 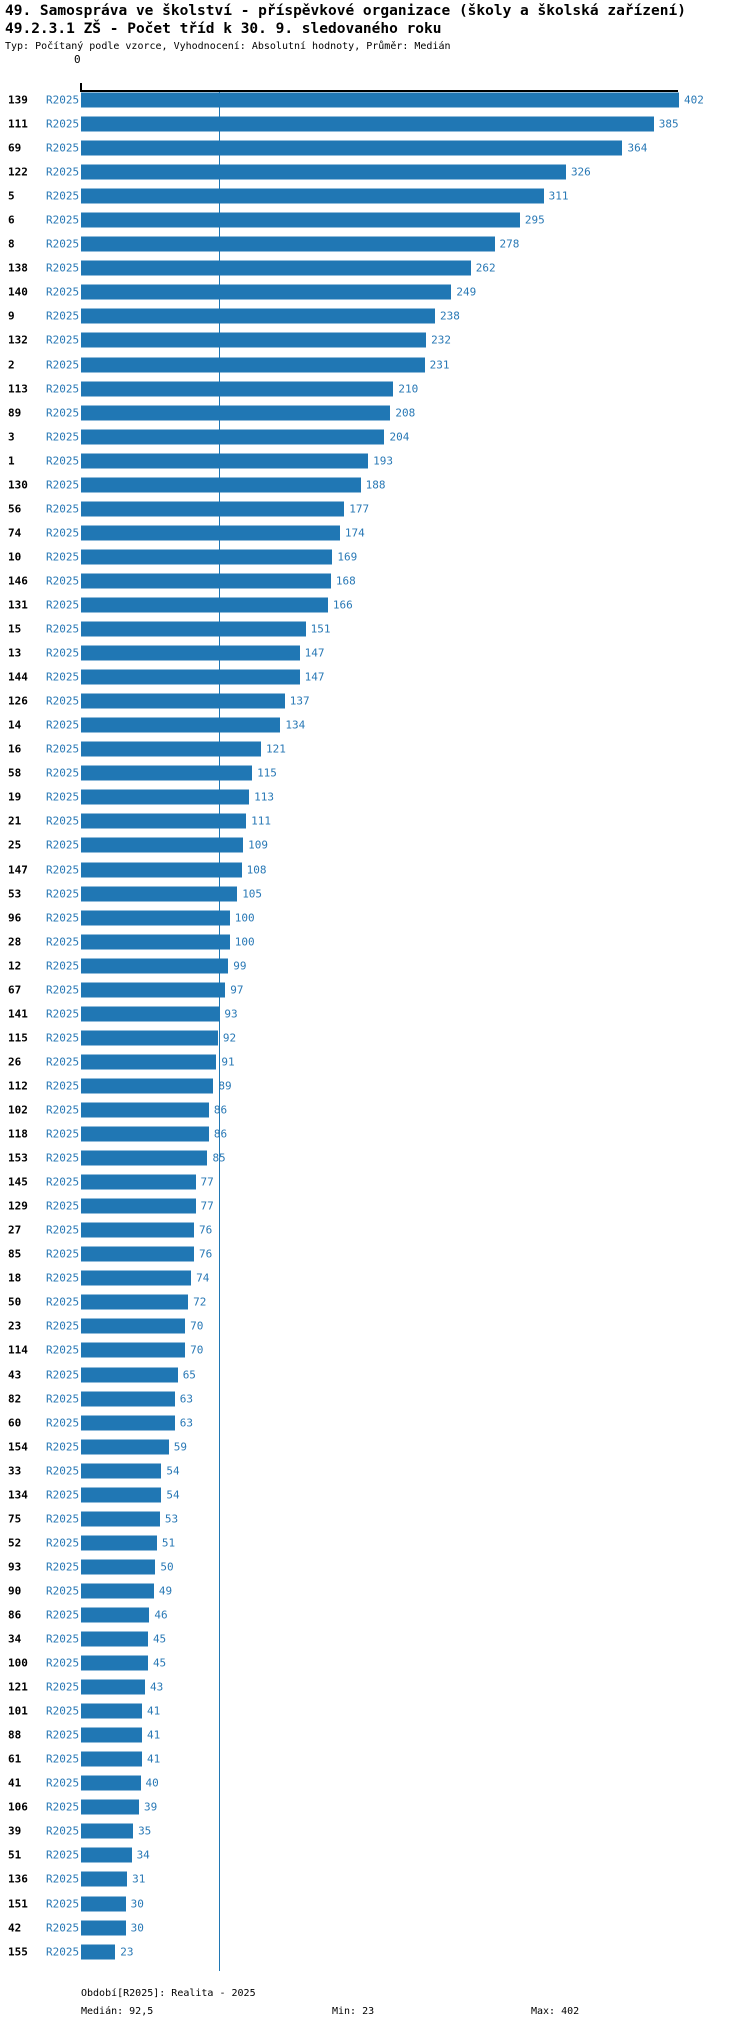 What do you see at coordinates (256, 870) in the screenshot?
I see `bar-value-label: 108` at bounding box center [256, 870].